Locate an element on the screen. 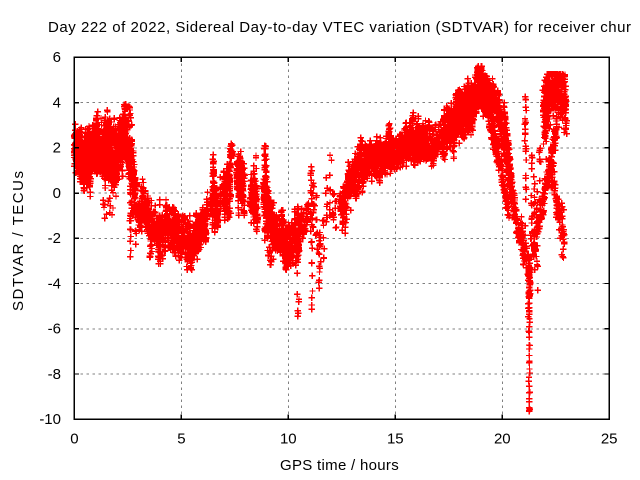 This screenshot has height=480, width=640. svg-text: 20 is located at coordinates (502, 438).